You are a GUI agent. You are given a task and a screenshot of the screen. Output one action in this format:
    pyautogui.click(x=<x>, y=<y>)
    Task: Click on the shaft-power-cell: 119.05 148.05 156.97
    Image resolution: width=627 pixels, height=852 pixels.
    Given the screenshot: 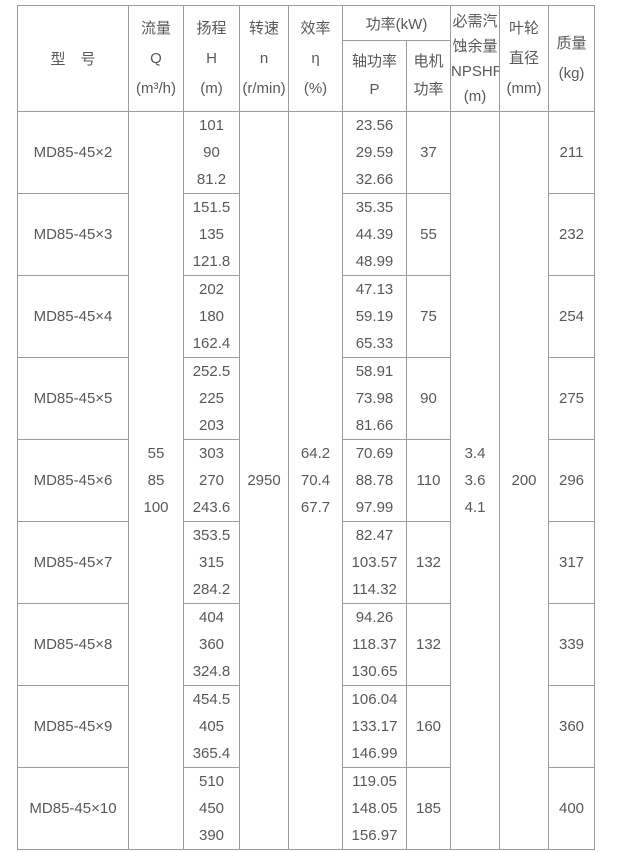 What is the action you would take?
    pyautogui.click(x=374, y=808)
    